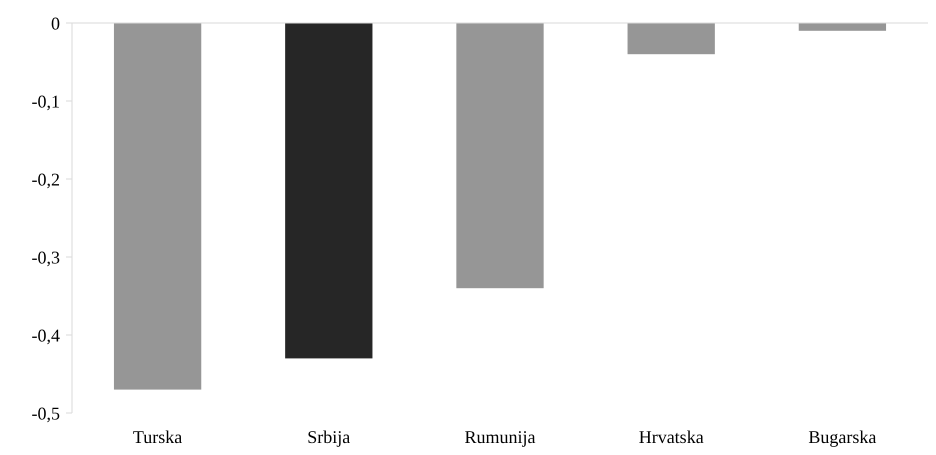  I want to click on y-tick-label: -0,2, so click(46, 179).